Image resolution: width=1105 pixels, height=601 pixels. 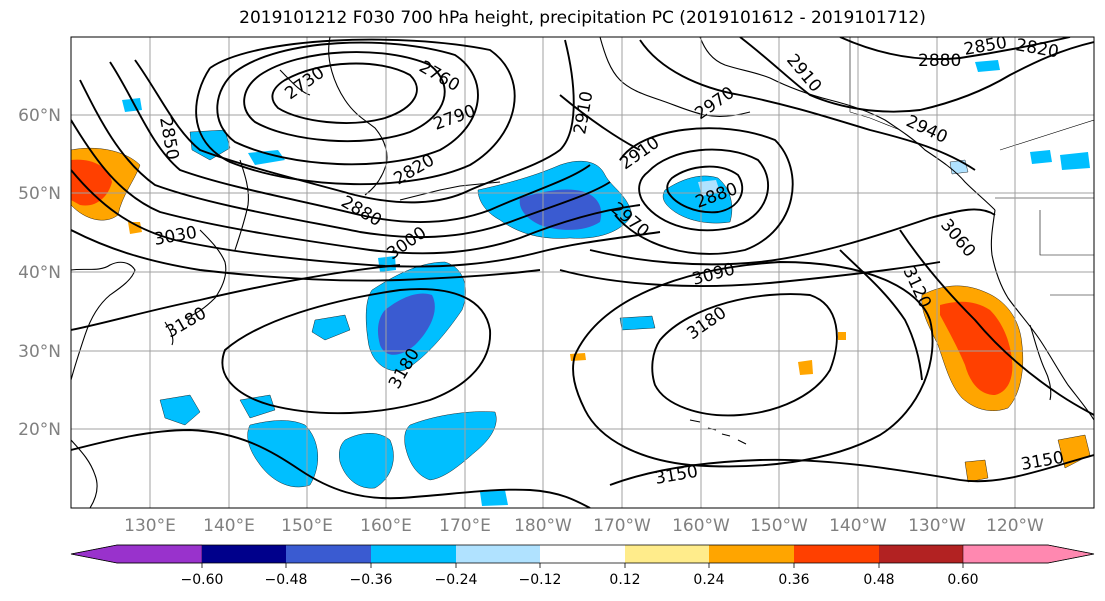 I want to click on latitude-labels: 60°N 50°N 40°N 30°N 20°N, so click(x=39, y=273).